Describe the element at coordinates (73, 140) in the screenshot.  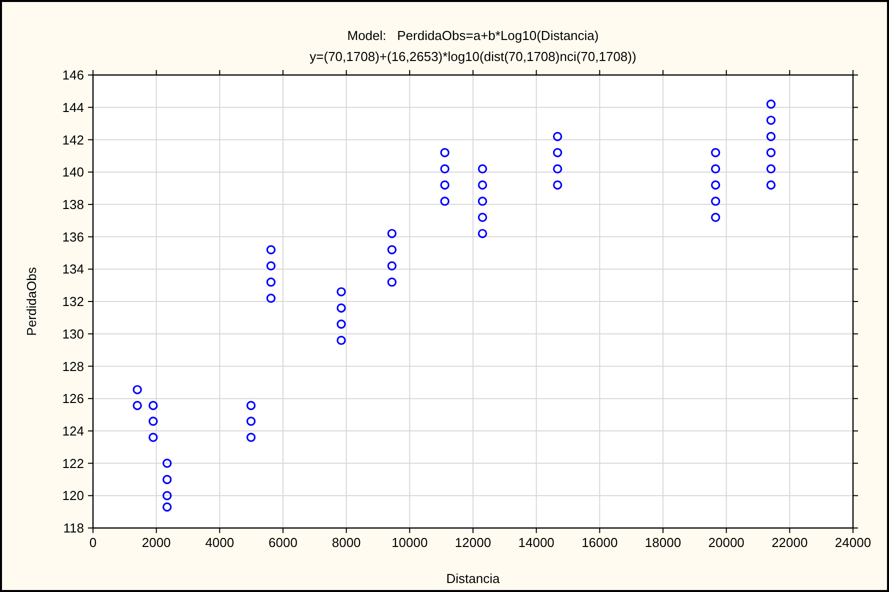
I see `y-tick-label: 142` at that location.